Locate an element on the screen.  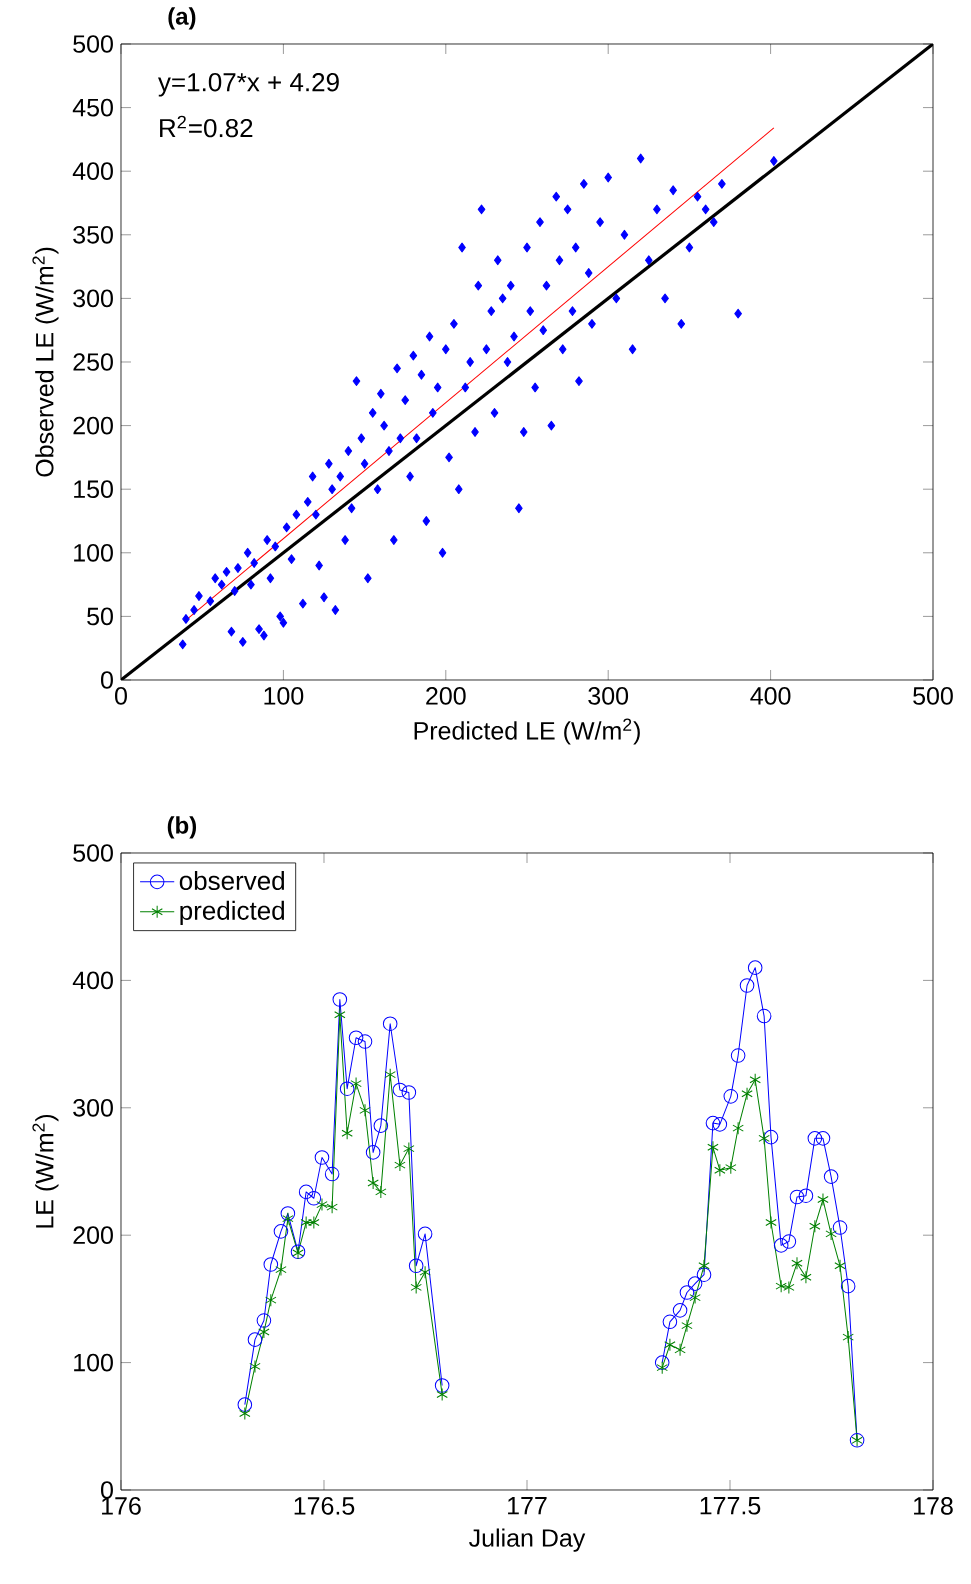
x-tick-label: 176.5 is located at coordinates (324, 1506).